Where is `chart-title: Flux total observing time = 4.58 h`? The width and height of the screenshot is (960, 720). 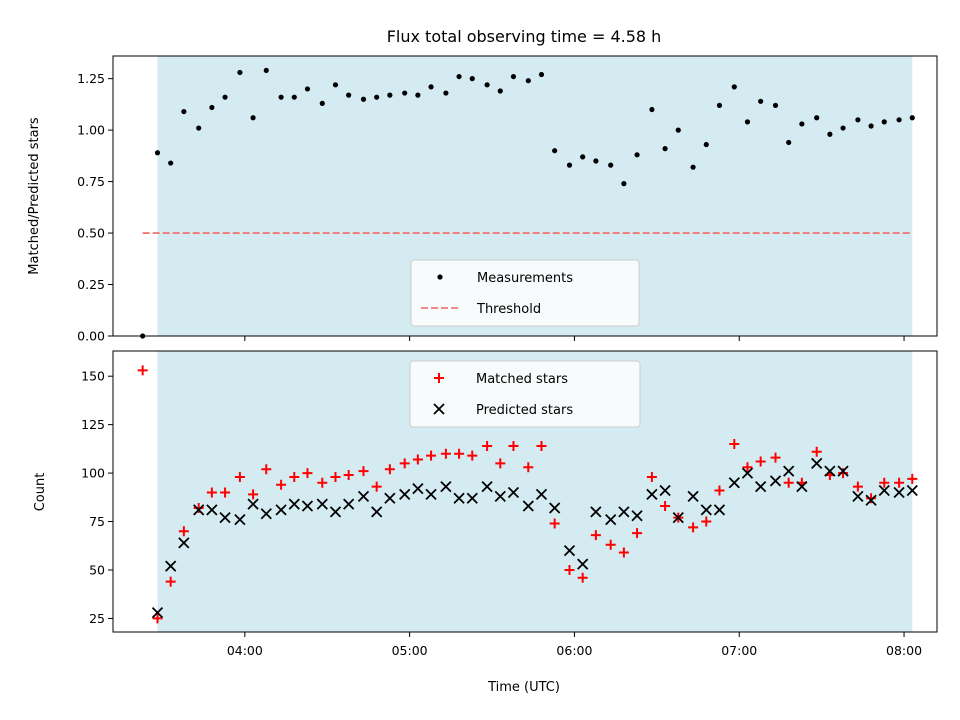
chart-title: Flux total observing time = 4.58 h is located at coordinates (524, 36).